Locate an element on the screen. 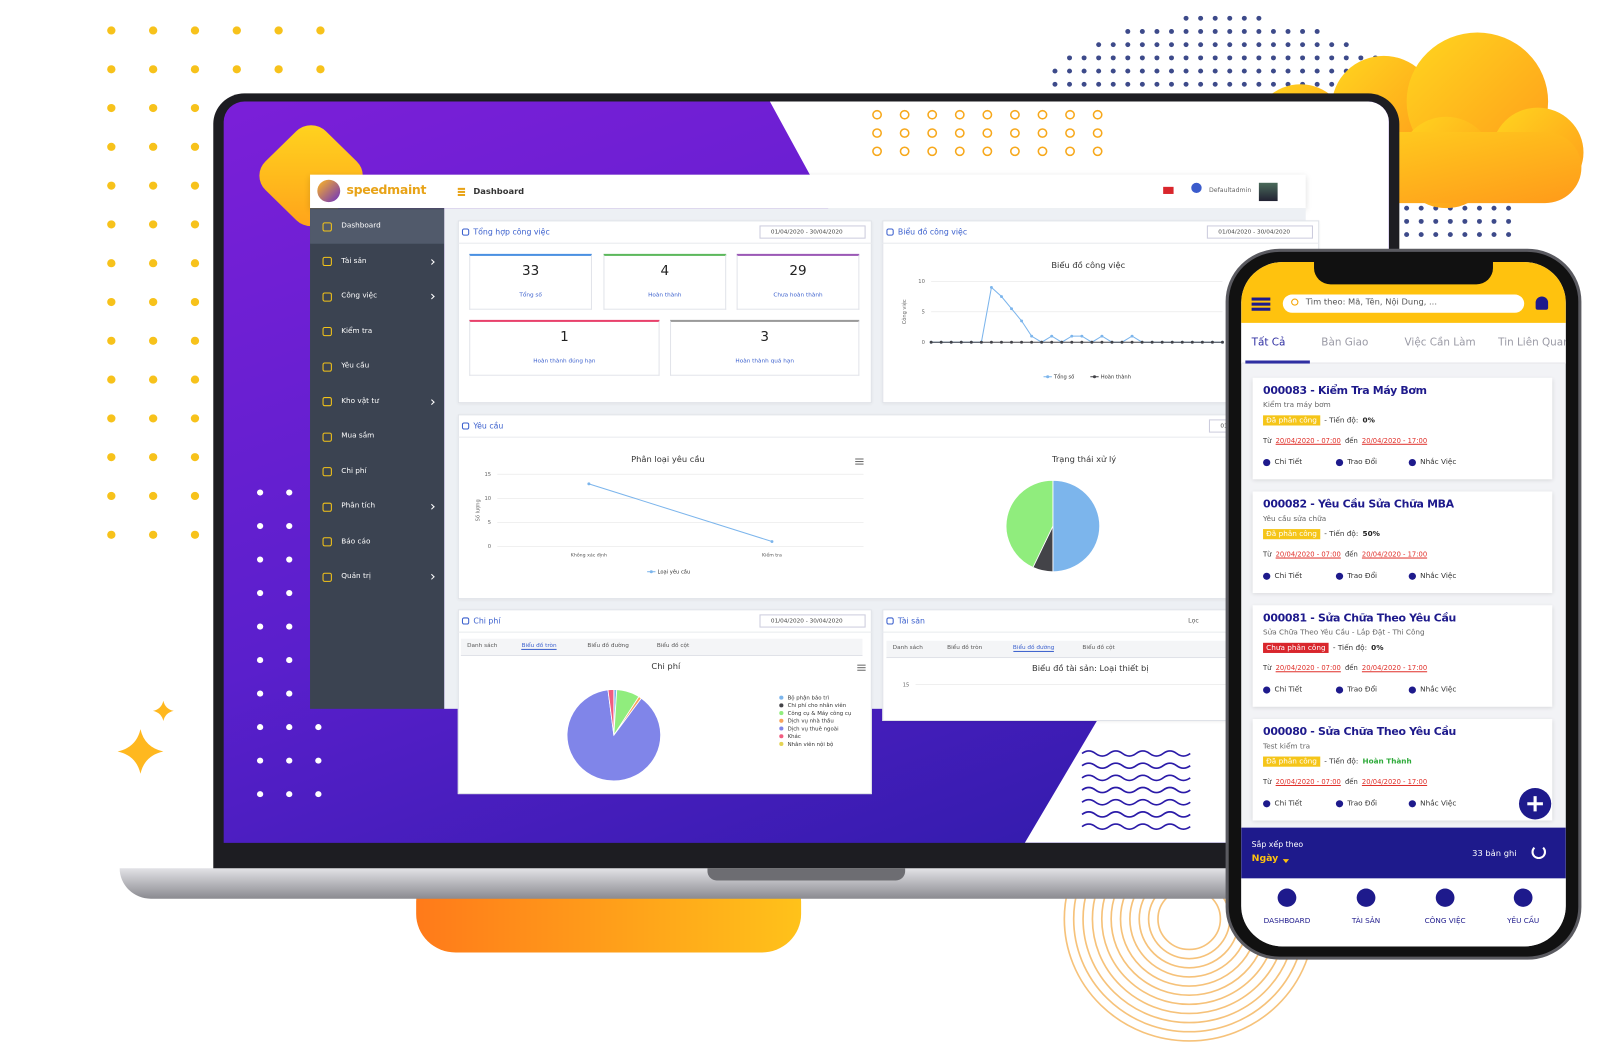 This screenshot has width=1623, height=1046. refresh-icon is located at coordinates (1539, 852).